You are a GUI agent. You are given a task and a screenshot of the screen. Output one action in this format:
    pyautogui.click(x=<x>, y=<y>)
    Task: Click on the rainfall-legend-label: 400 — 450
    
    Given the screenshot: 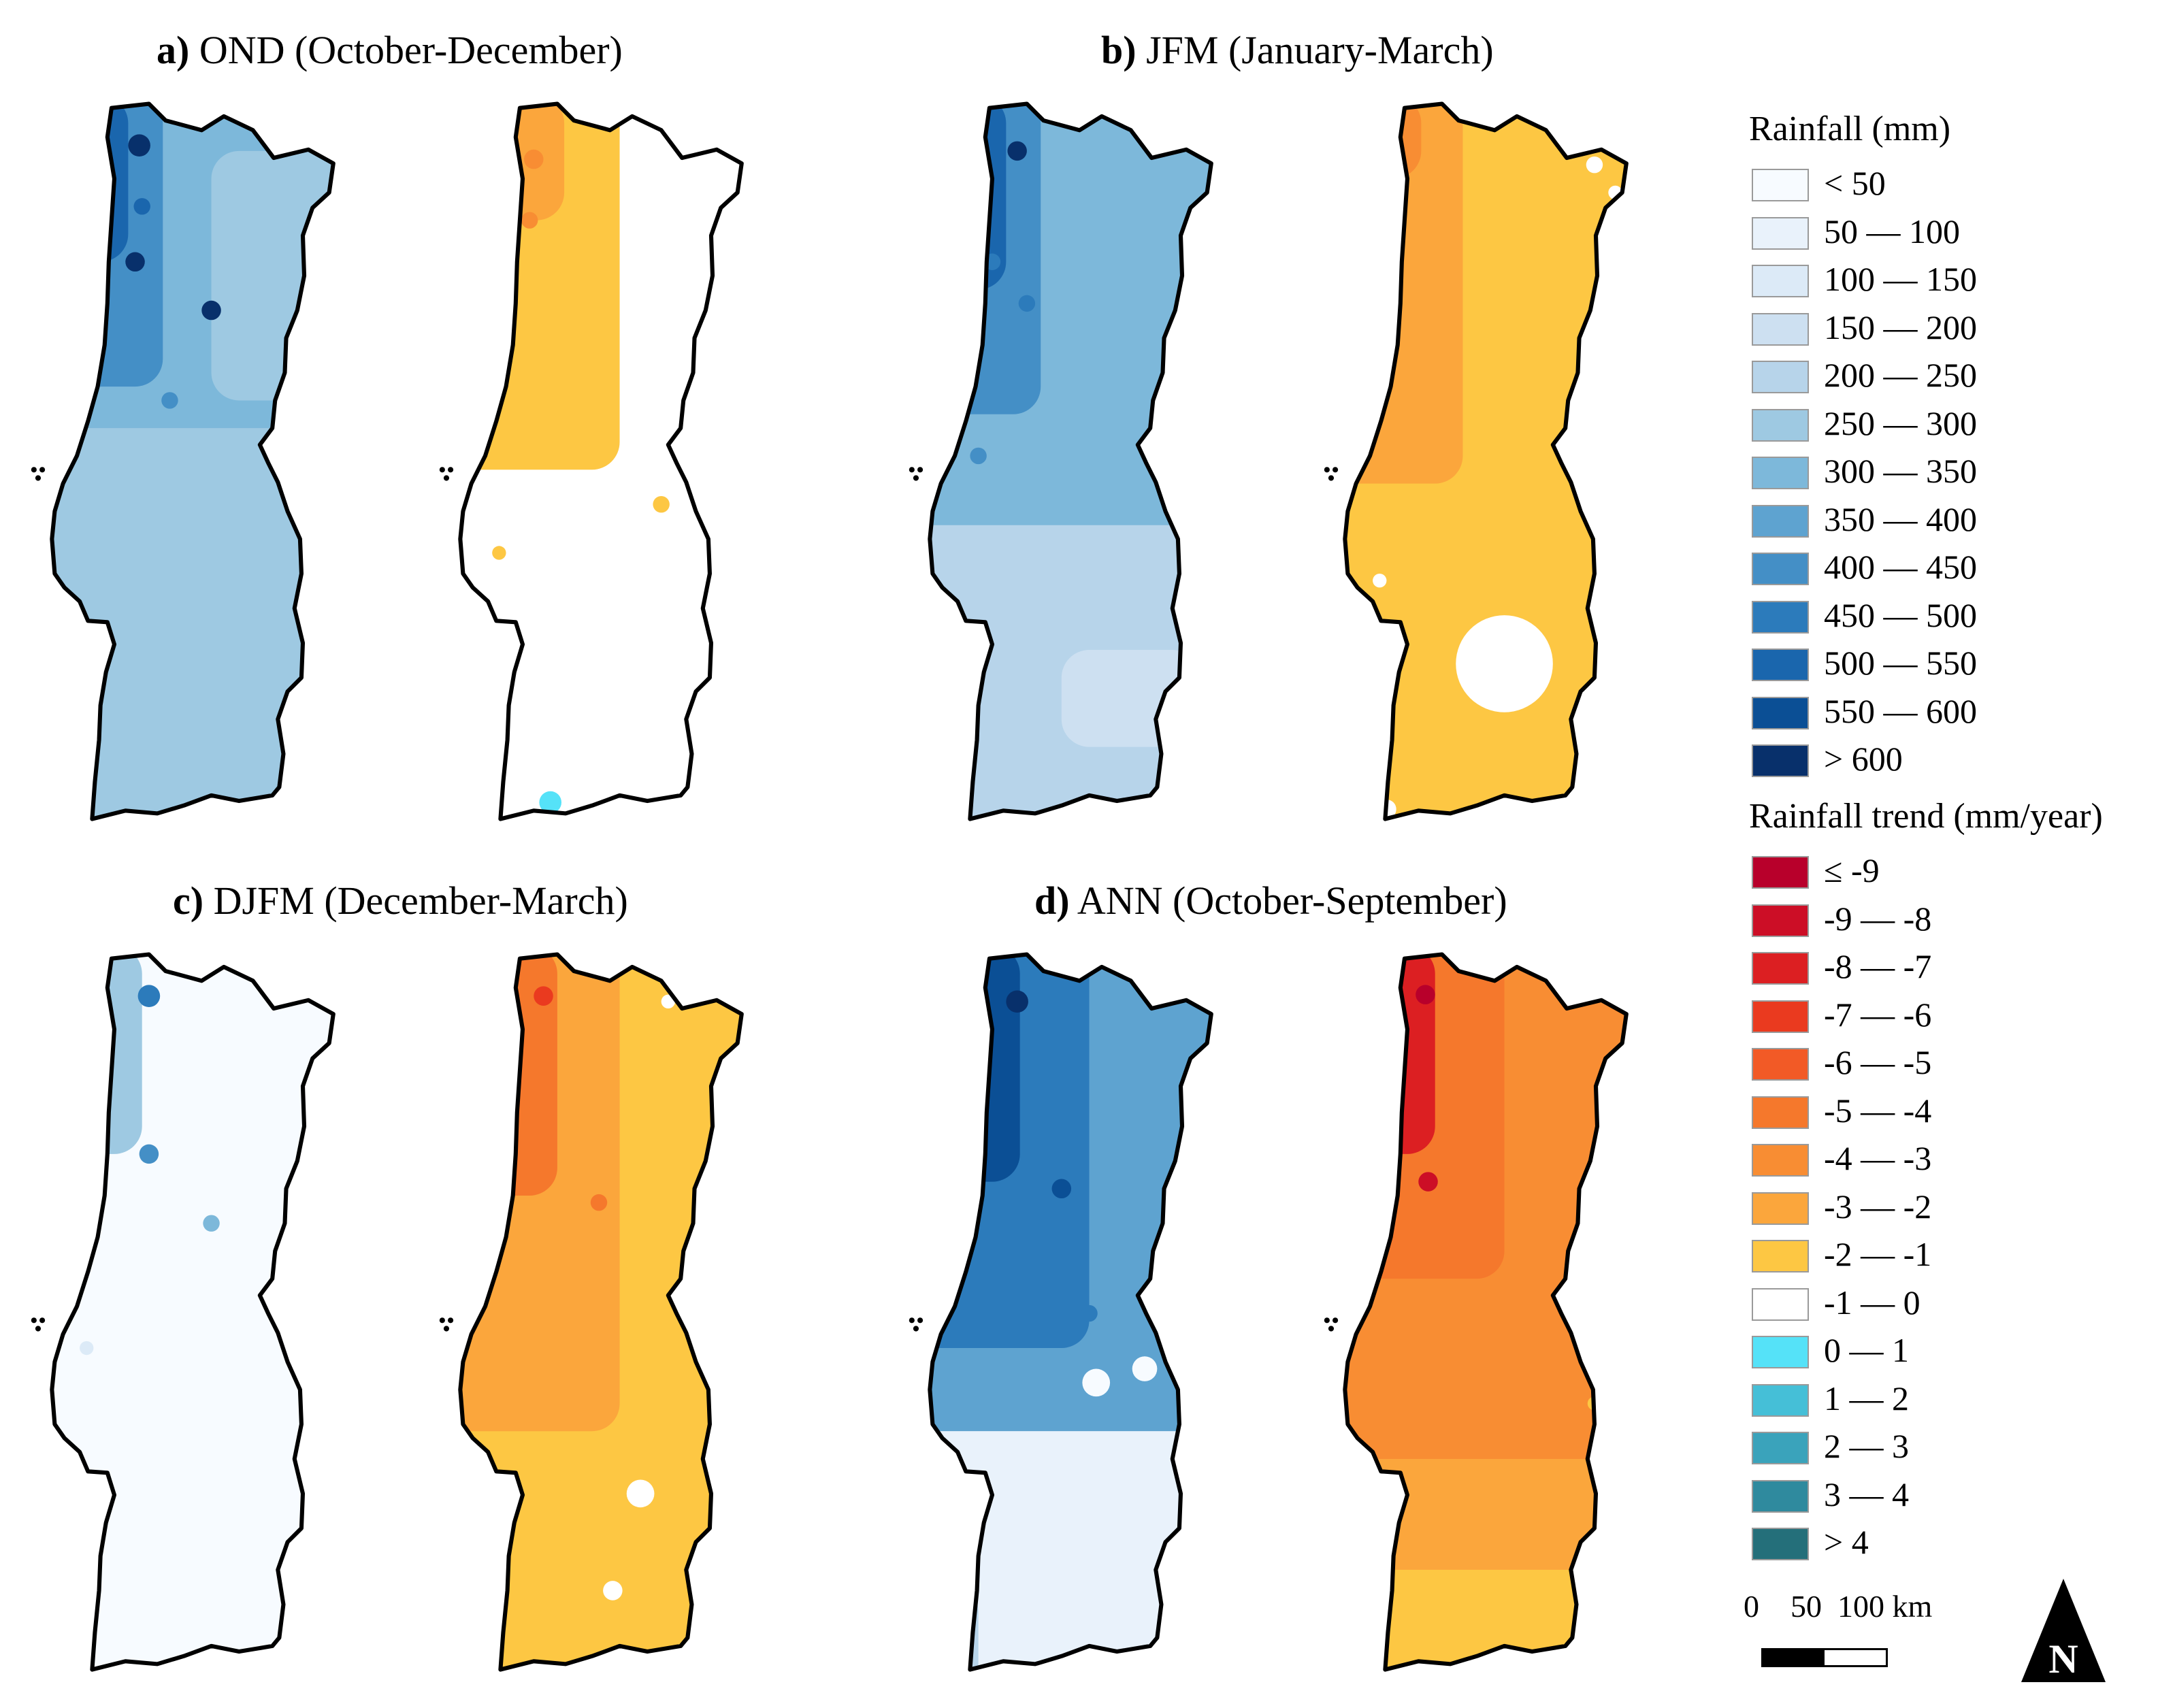 What is the action you would take?
    pyautogui.click(x=1901, y=567)
    